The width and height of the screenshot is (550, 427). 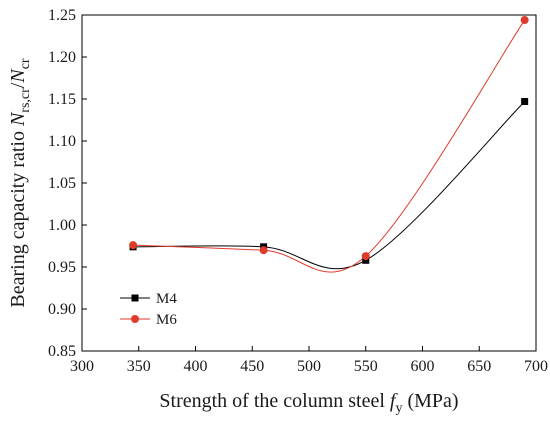 I want to click on y-tick-label: 0.85, so click(x=62, y=351).